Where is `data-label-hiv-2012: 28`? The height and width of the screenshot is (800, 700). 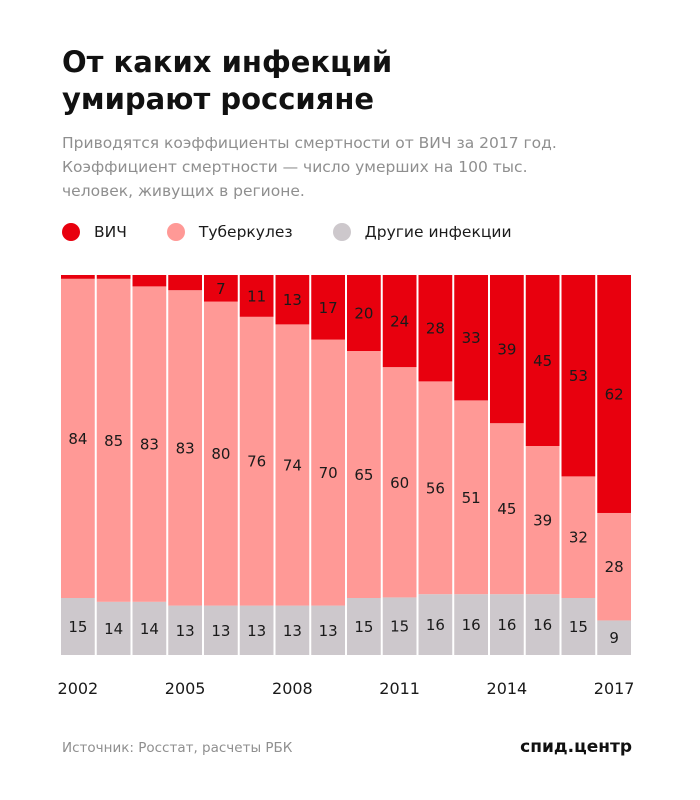
data-label-hiv-2012: 28 is located at coordinates (435, 329).